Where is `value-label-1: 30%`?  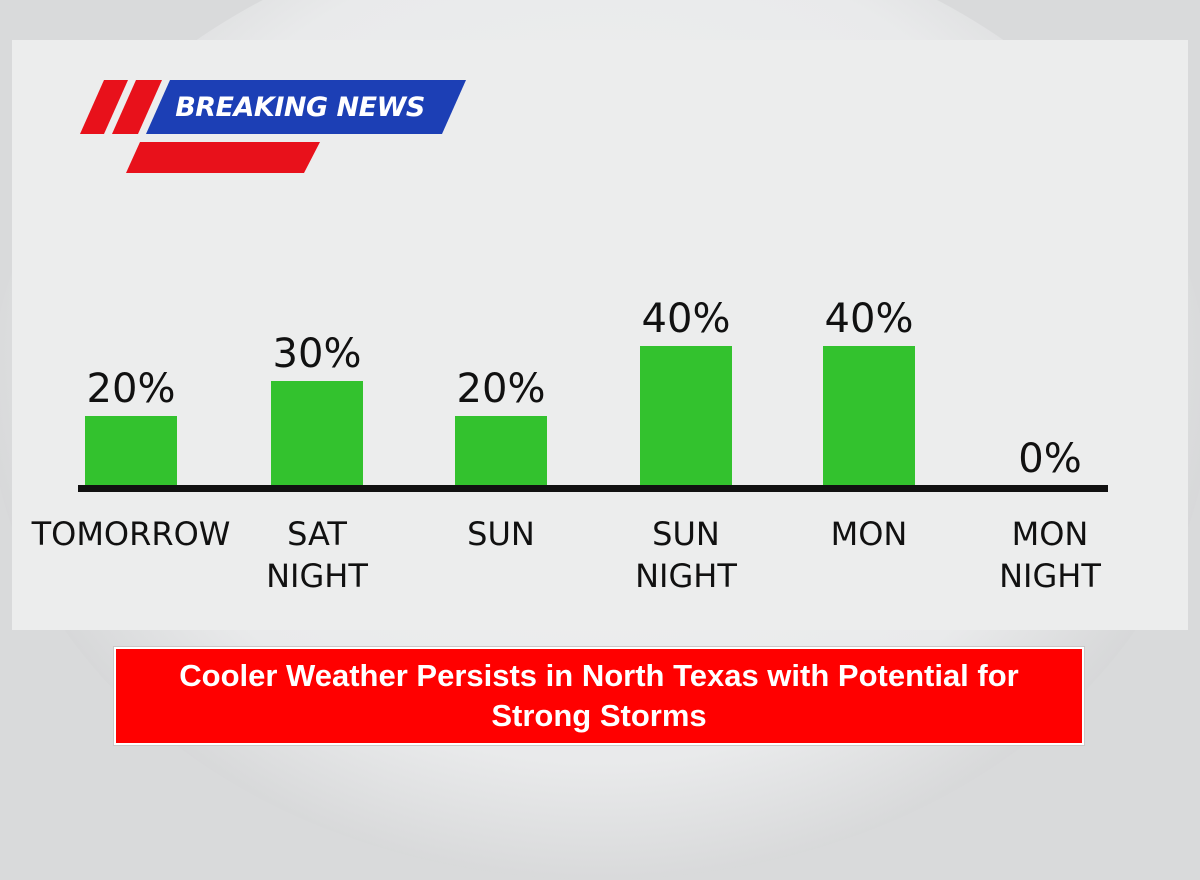
value-label-1: 30% is located at coordinates (317, 354).